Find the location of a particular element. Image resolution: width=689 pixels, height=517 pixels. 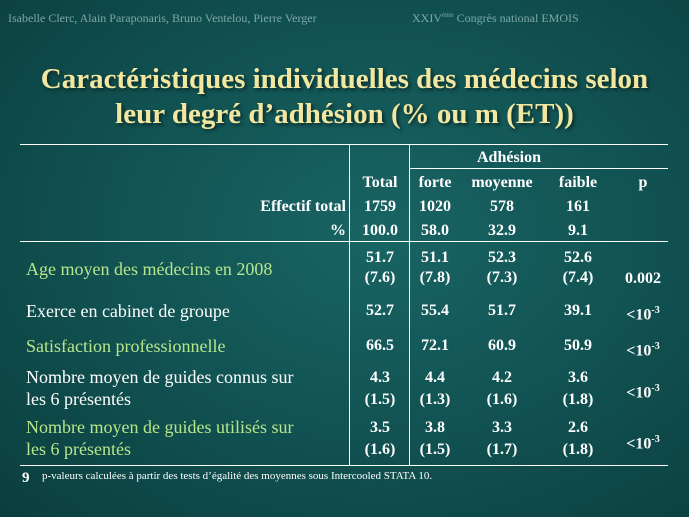

row-label-line-1: Exerce en cabinet de groupe is located at coordinates (128, 311).